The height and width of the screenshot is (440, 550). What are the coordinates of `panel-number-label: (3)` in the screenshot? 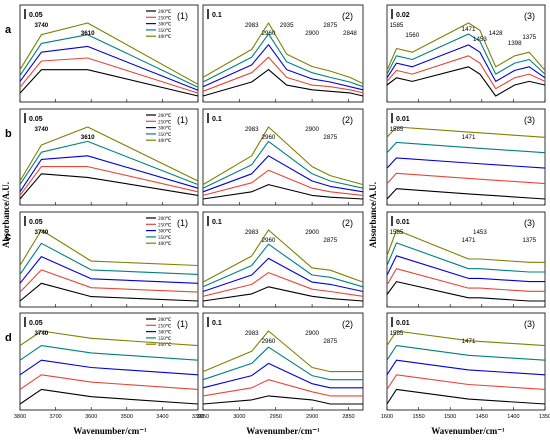 It's located at (529, 16).